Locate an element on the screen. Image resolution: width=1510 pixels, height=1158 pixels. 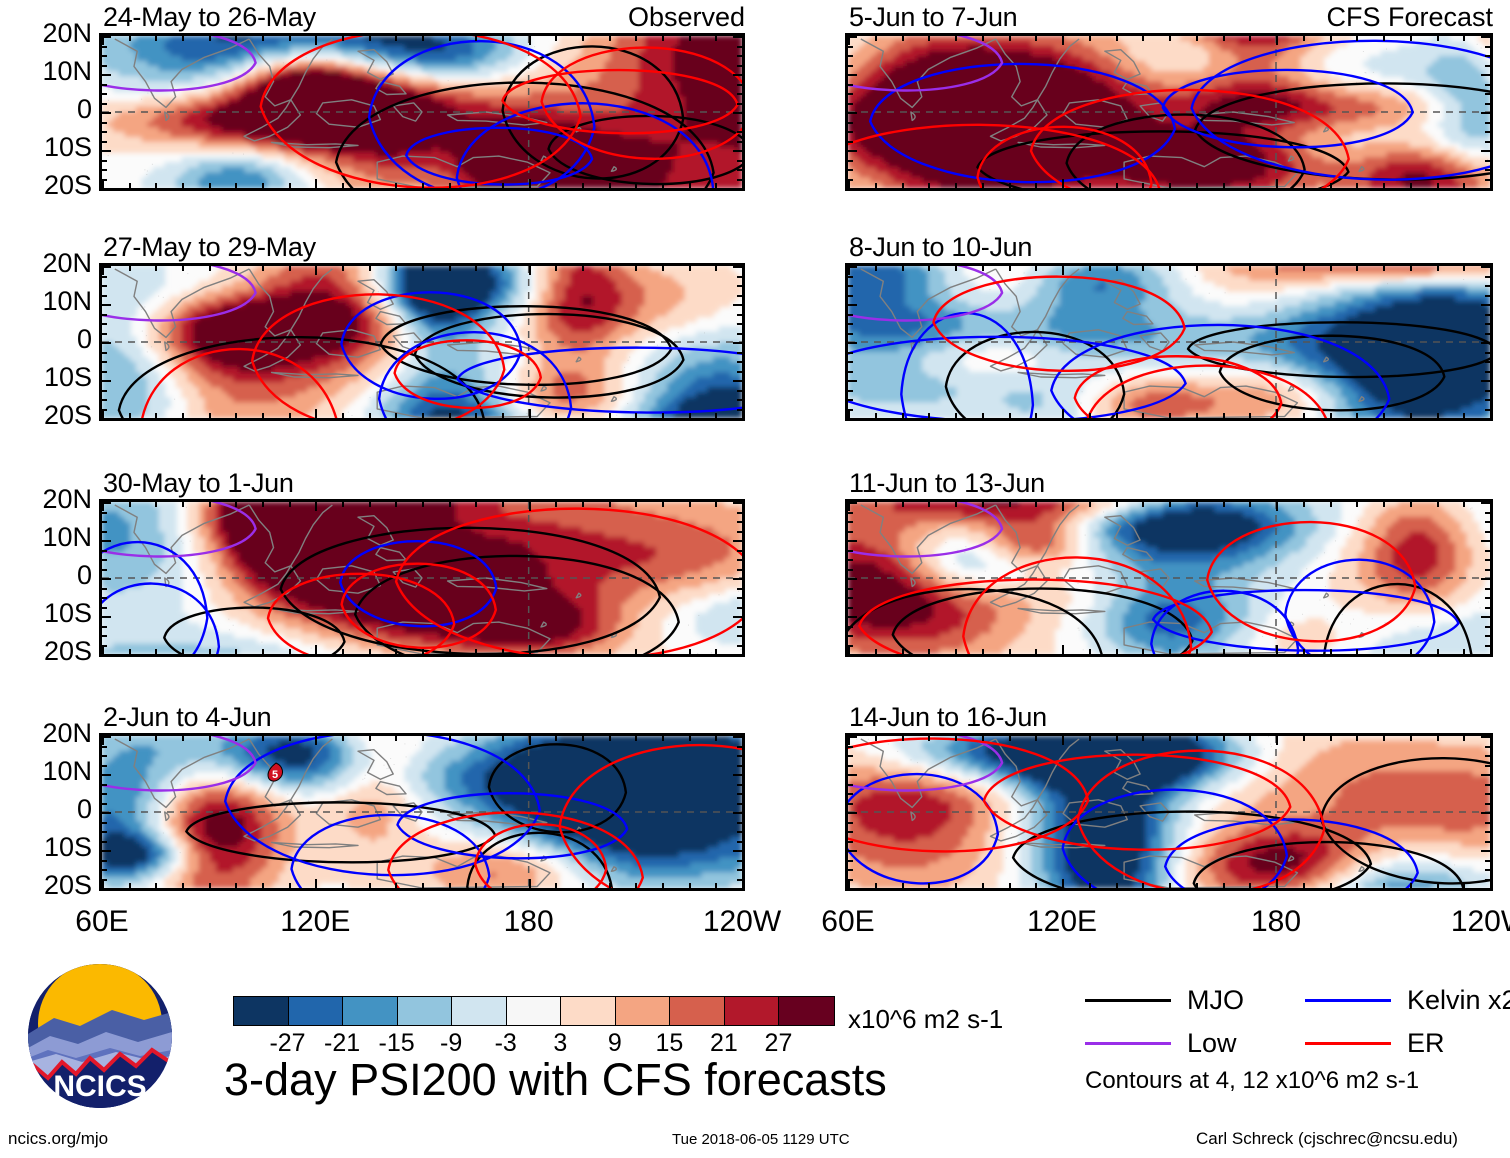
panel-title-p7: 11-Jun to 13-Jun is located at coordinates (947, 483).